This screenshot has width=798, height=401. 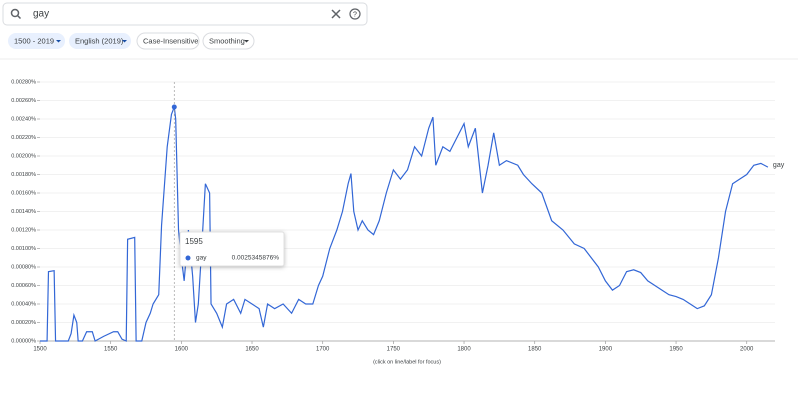 I want to click on chip-label: 1500 - 2019, so click(x=34, y=40).